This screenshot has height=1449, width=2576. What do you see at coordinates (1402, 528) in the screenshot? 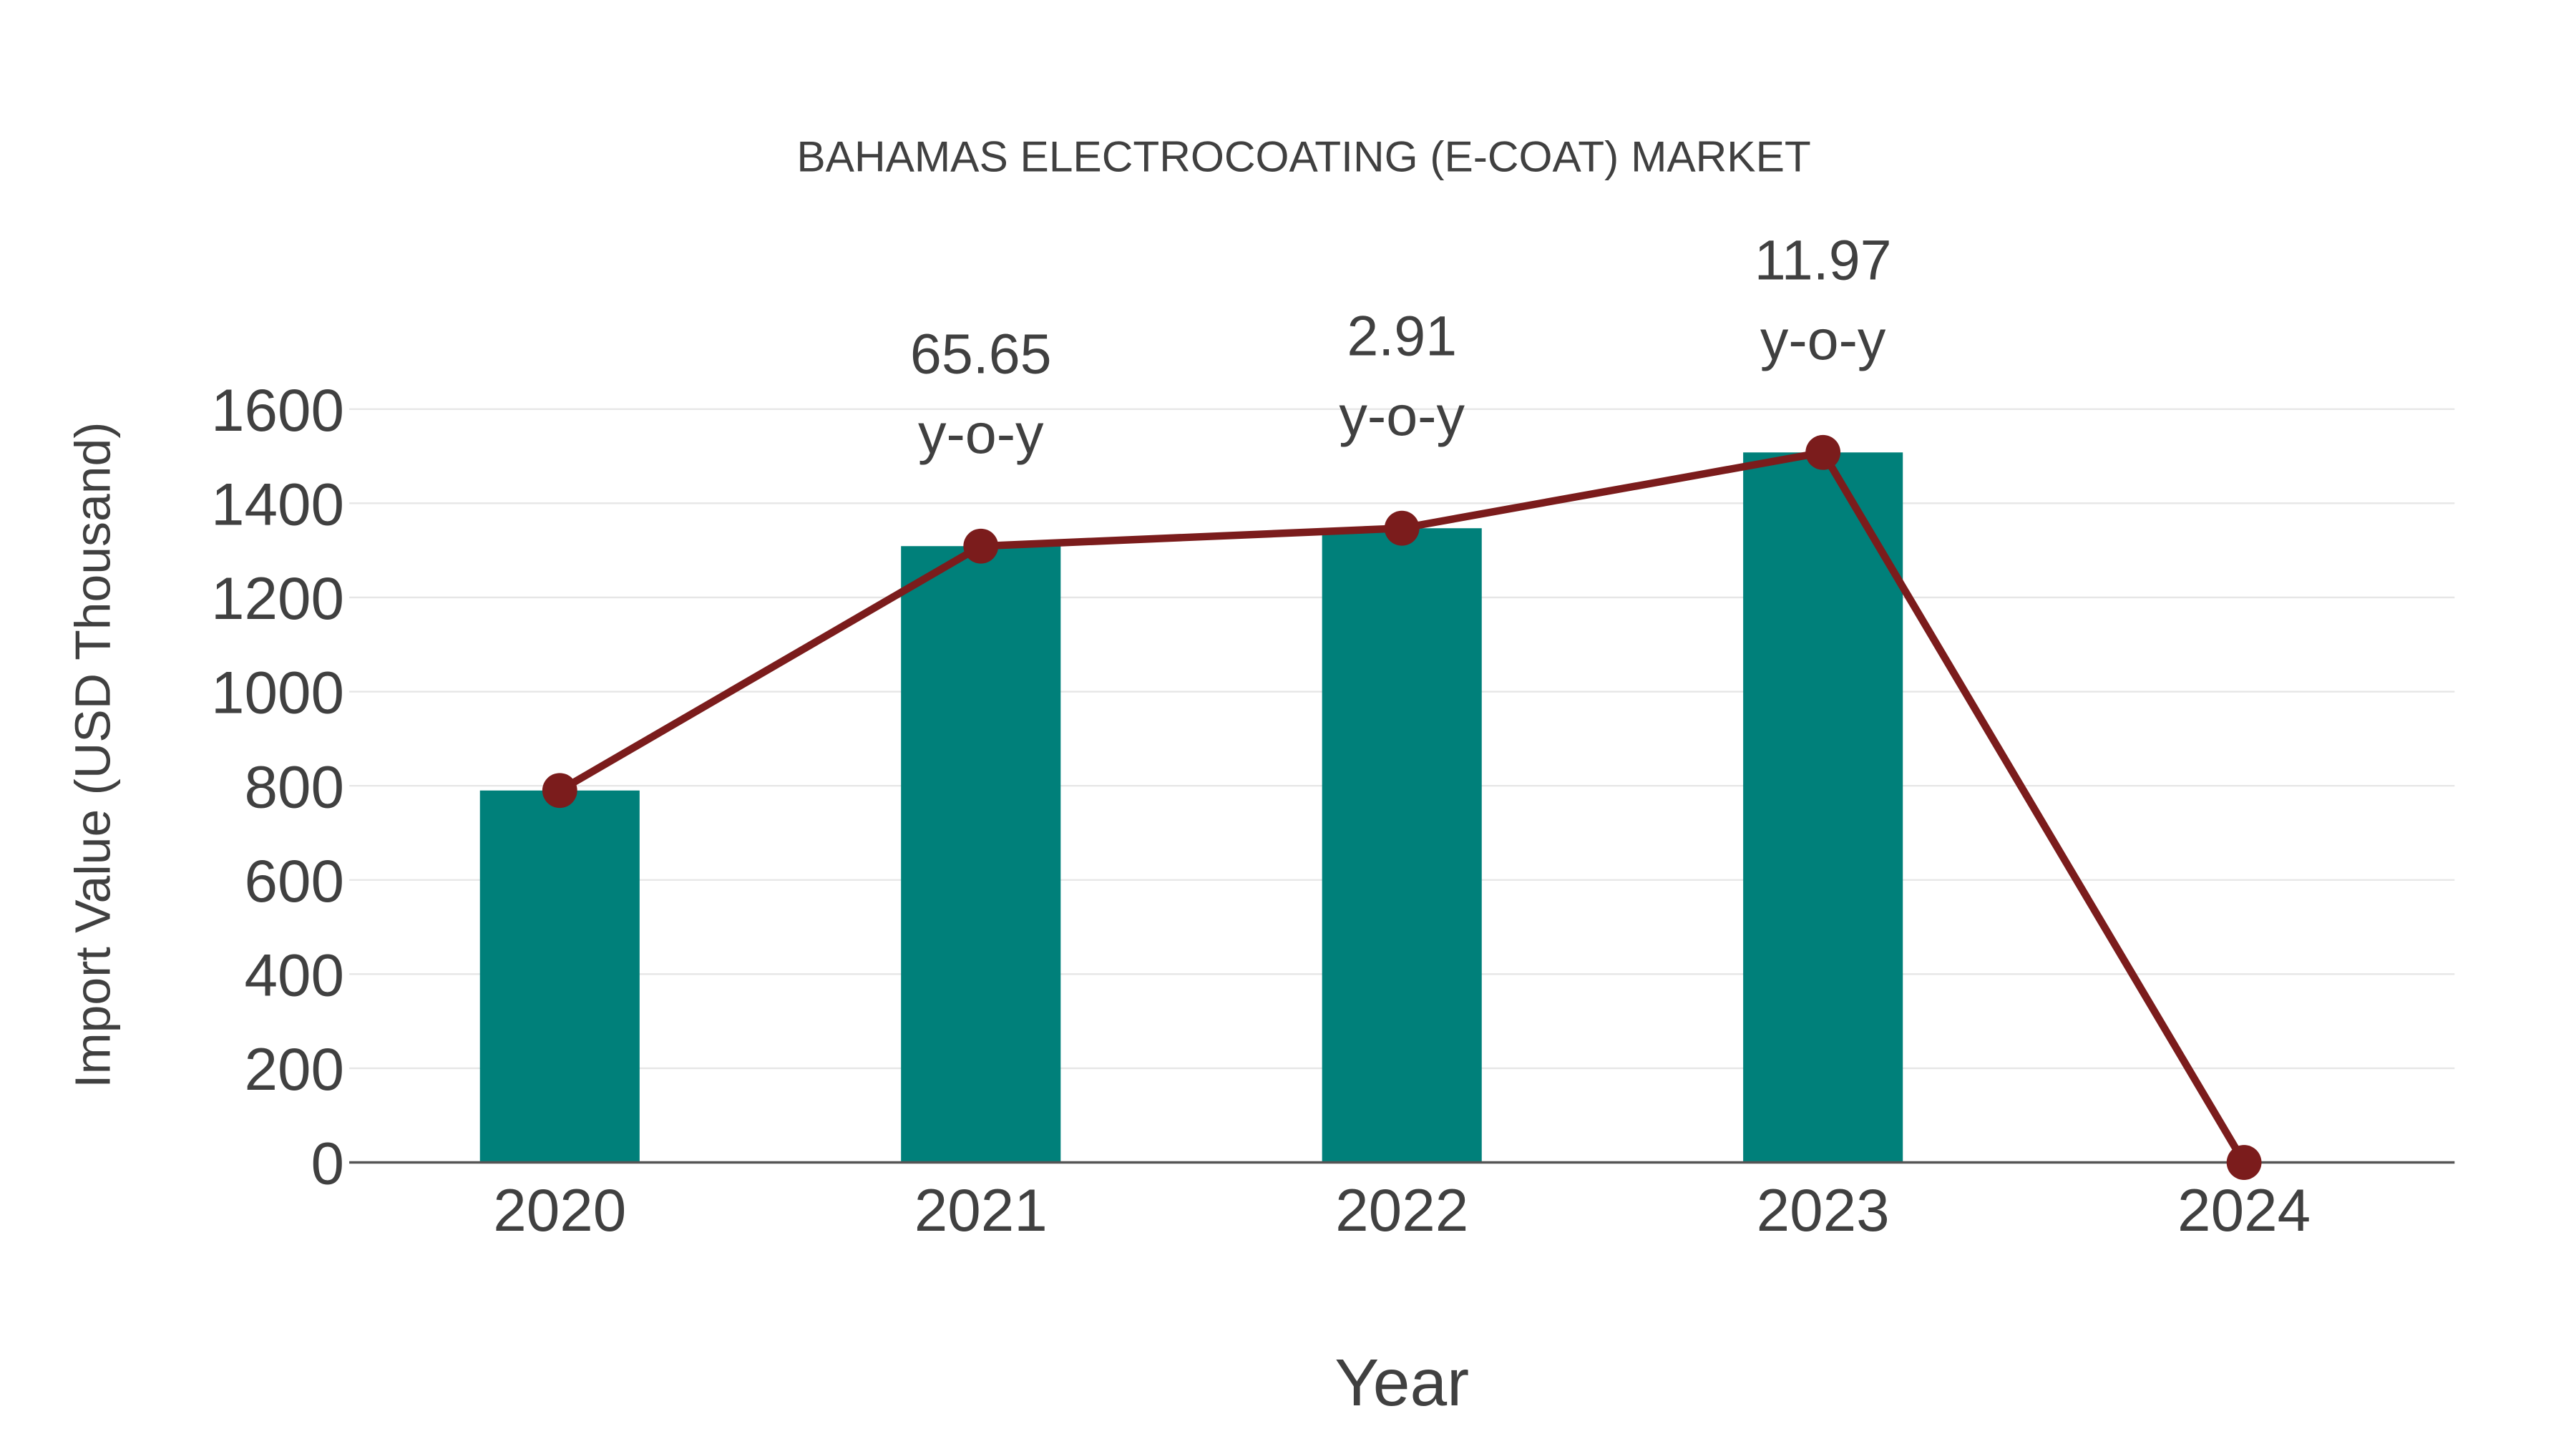
I see `trend-point-2022` at bounding box center [1402, 528].